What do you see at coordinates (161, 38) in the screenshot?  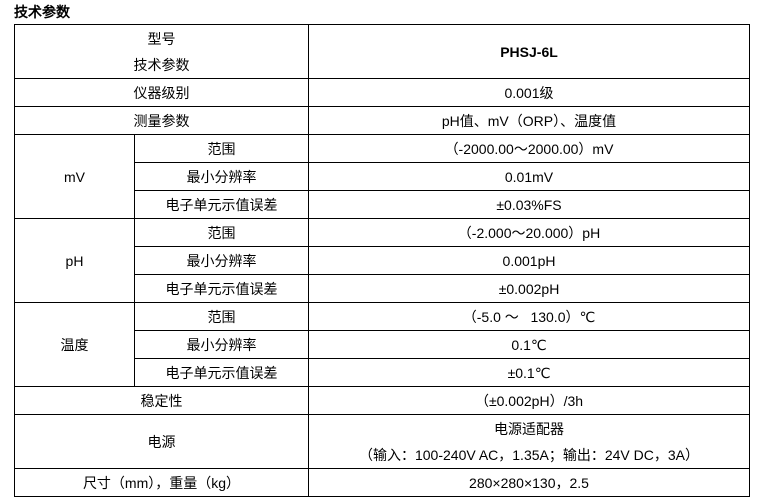 I see `model-label: 型号` at bounding box center [161, 38].